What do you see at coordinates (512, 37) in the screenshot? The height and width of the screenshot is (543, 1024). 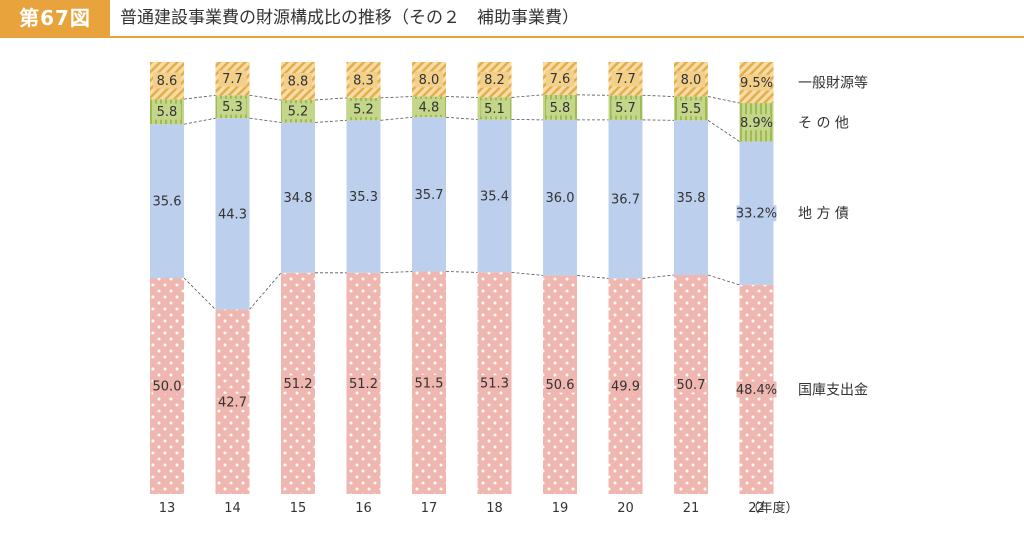 I see `header-divider` at bounding box center [512, 37].